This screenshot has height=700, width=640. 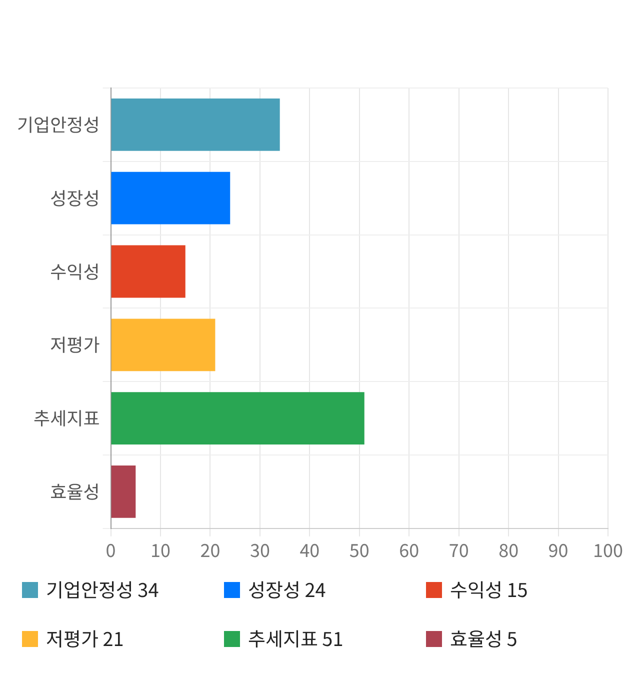 I want to click on x-tick-label: 10, so click(x=160, y=550).